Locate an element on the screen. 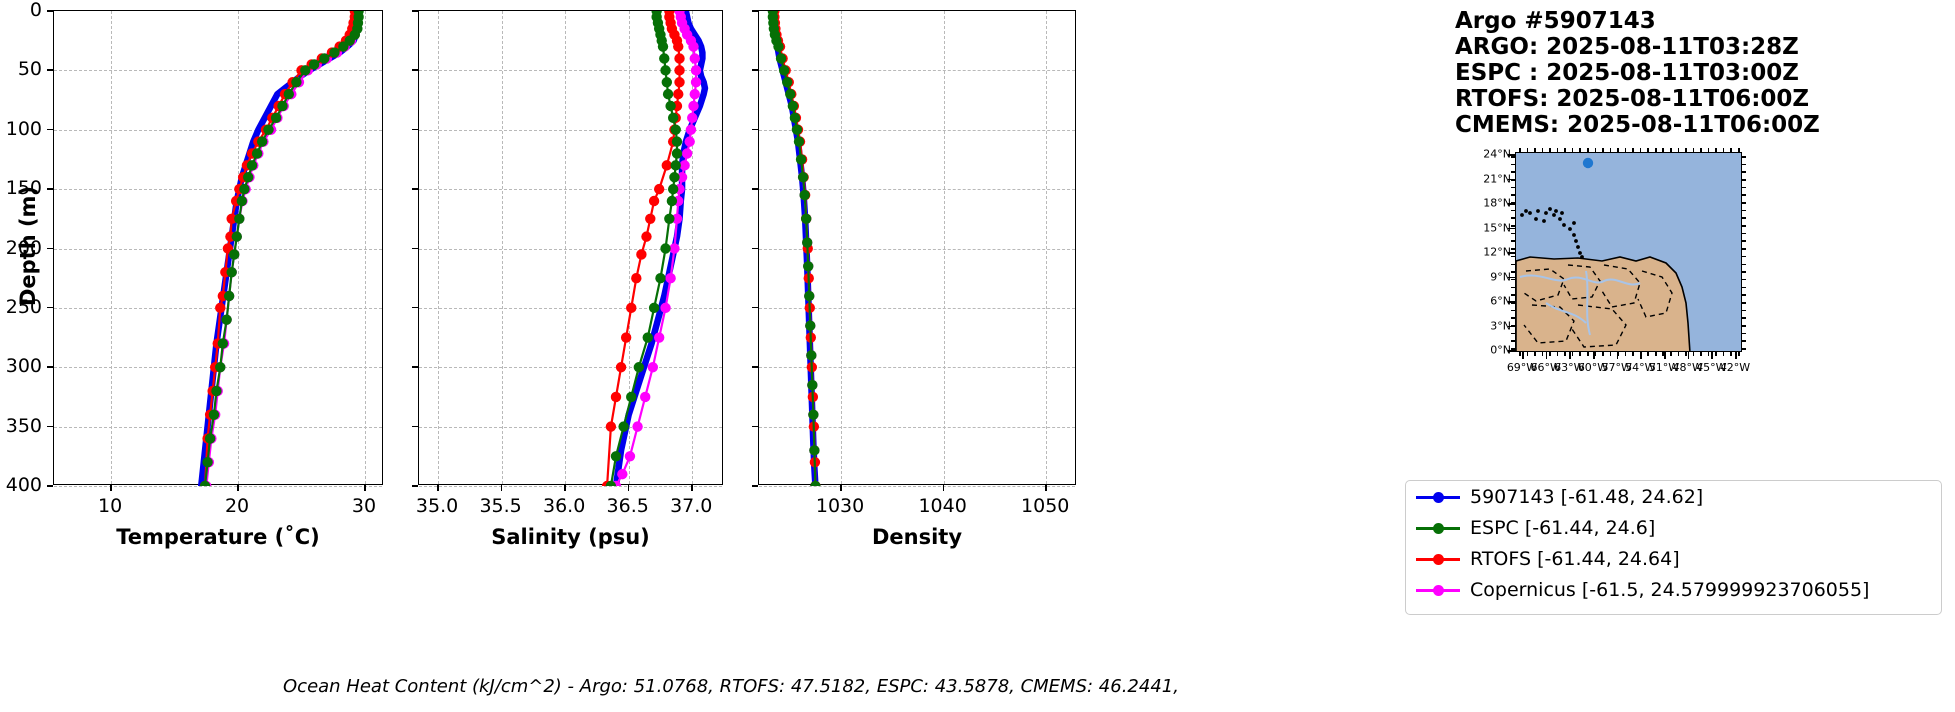 This screenshot has width=1955, height=712. x-axis-title-1: Salinity (psu) is located at coordinates (570, 537).